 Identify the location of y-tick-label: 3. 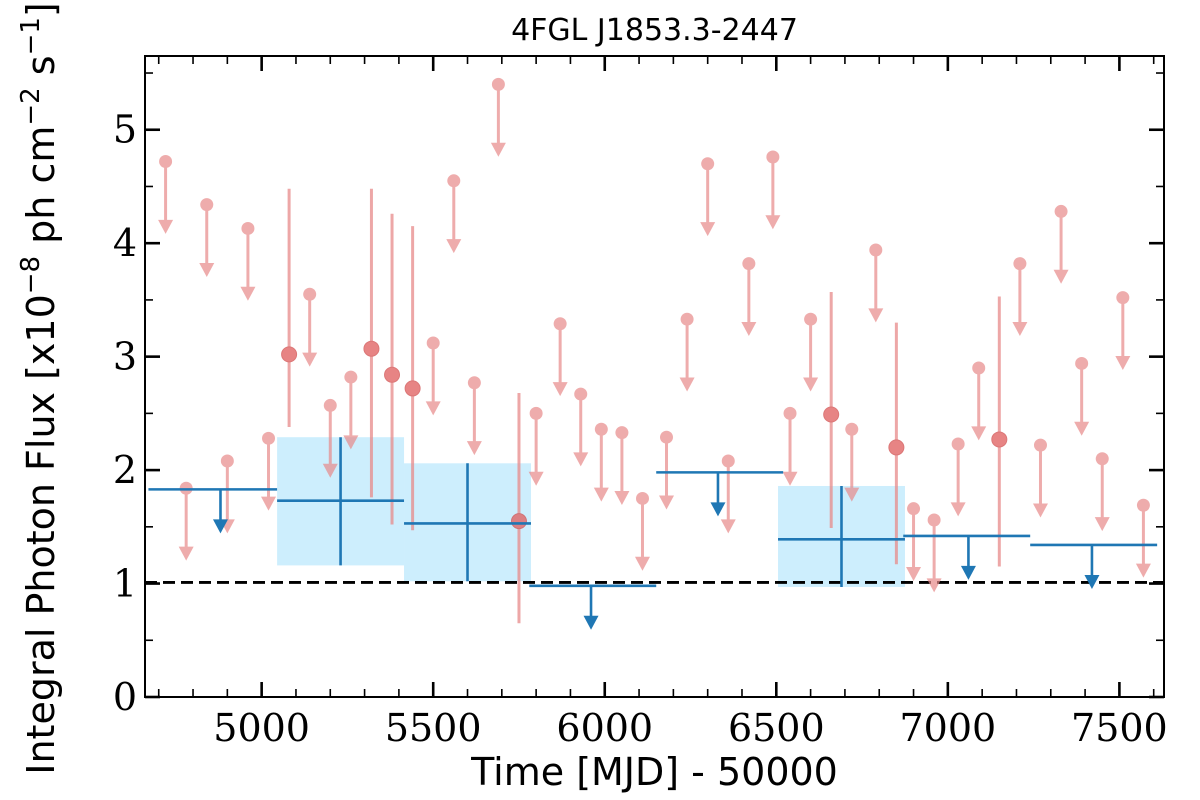
(125, 357).